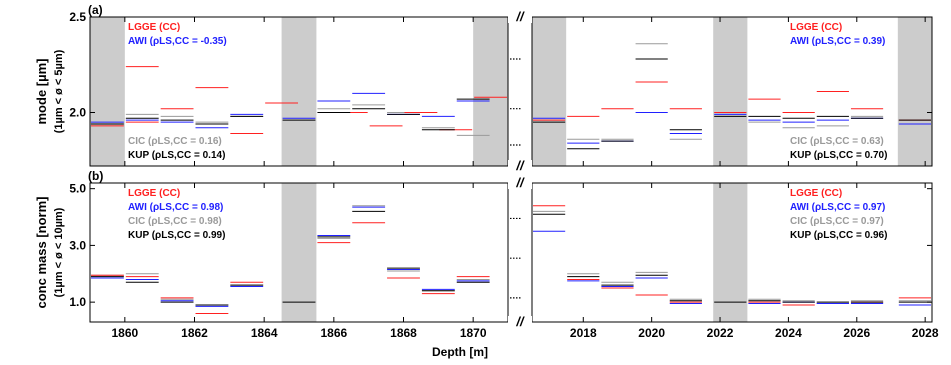  What do you see at coordinates (837, 141) in the screenshot?
I see `legend-entry-cic: CIC (ρLS,CC = 0.63)` at bounding box center [837, 141].